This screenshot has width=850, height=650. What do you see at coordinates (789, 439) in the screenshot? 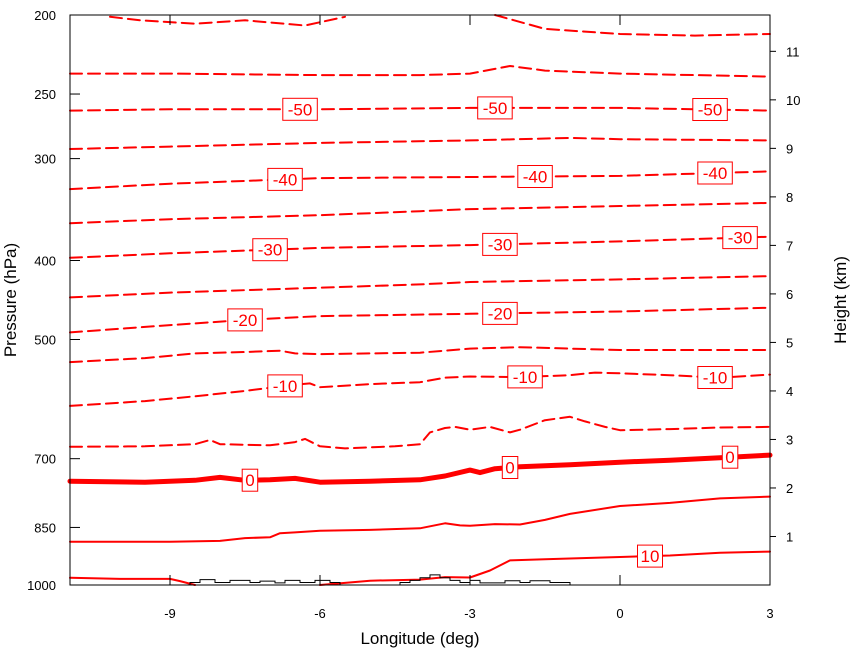
I see `height-tick-label: 3` at bounding box center [789, 439].